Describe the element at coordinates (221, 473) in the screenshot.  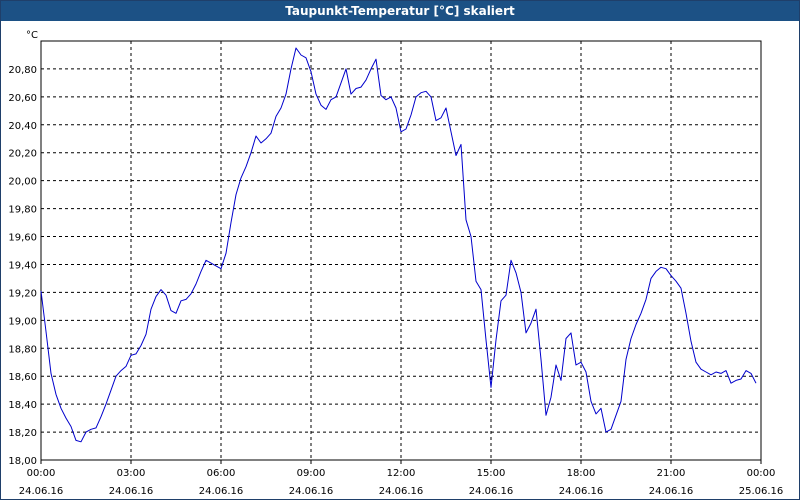
I see `x-tick-time: 06:00` at that location.